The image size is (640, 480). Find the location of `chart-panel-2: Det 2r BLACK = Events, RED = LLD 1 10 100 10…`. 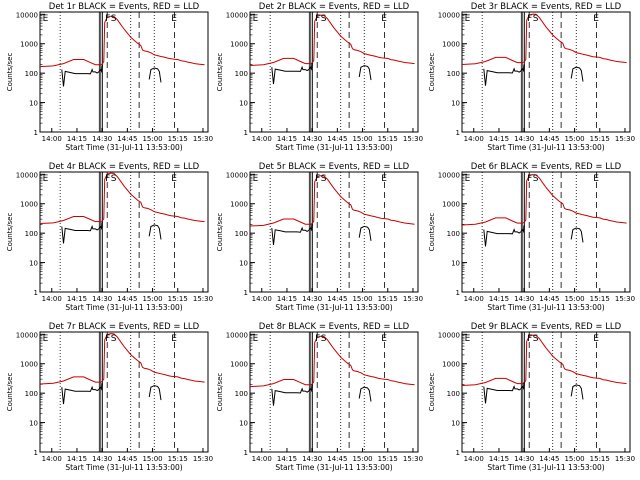

chart-panel-2: Det 2r BLACK = Events, RED = LLD 1 10 100 10… is located at coordinates (319, 77).